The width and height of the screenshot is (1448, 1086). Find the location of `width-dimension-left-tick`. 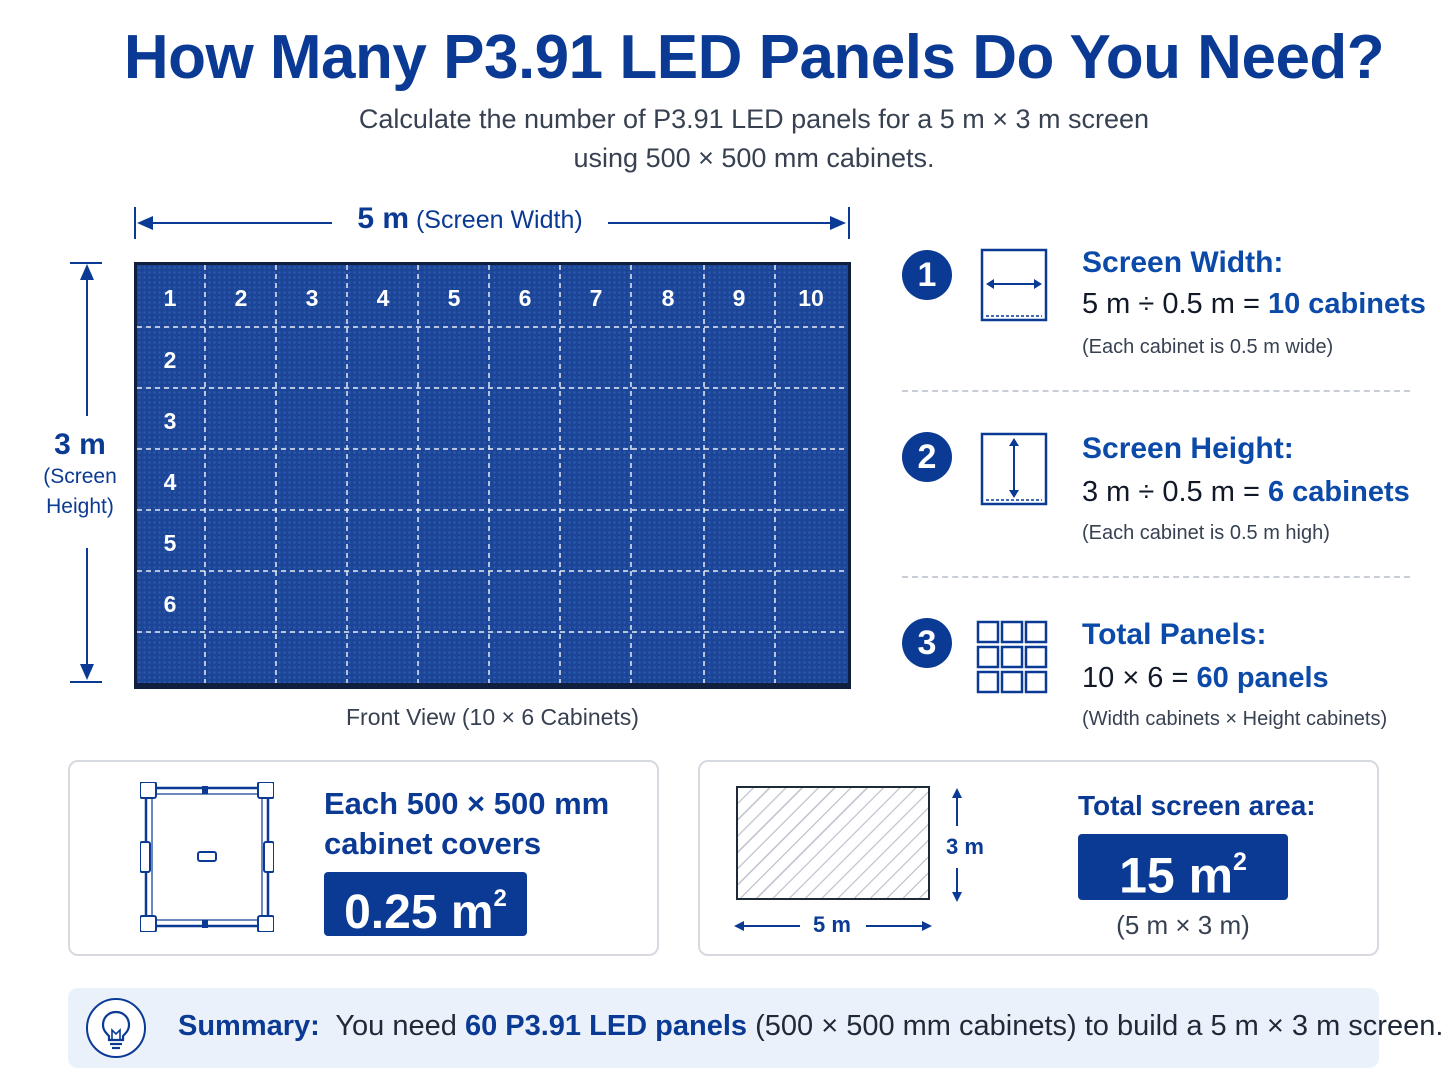

width-dimension-left-tick is located at coordinates (135, 223).